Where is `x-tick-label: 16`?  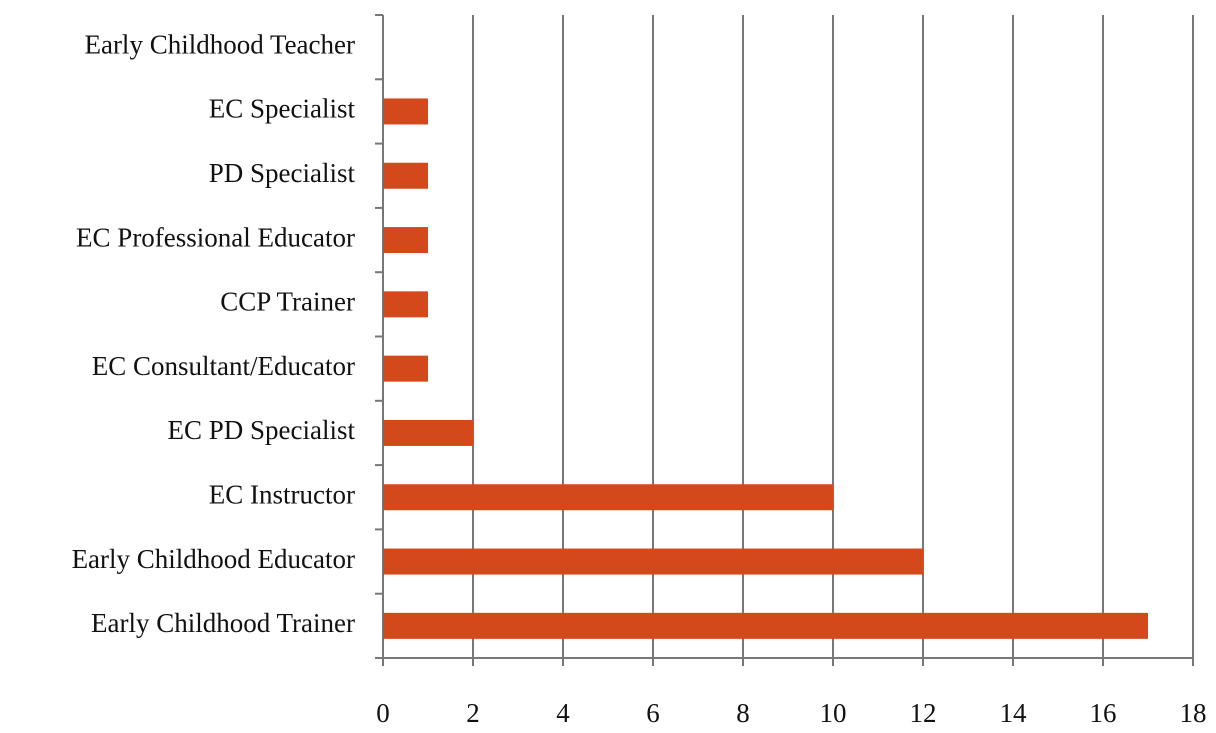
x-tick-label: 16 is located at coordinates (1103, 713).